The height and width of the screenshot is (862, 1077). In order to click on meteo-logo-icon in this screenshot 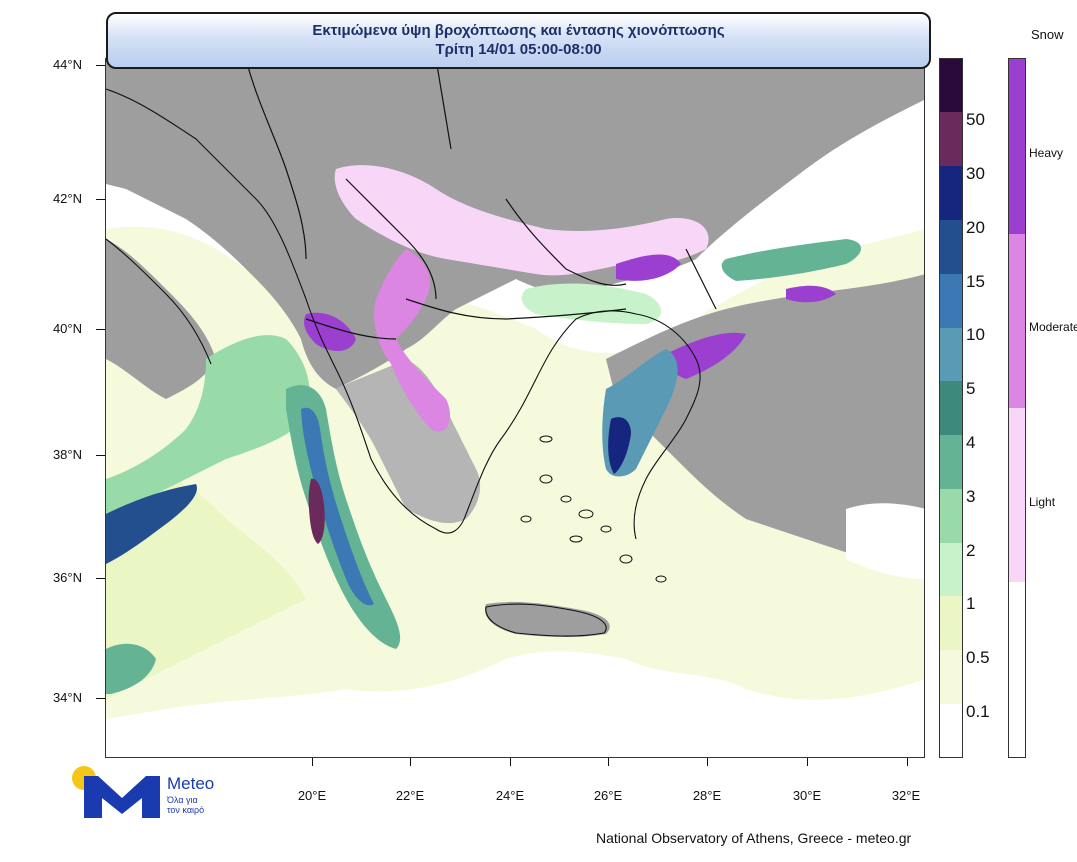, I will do `click(122, 797)`.